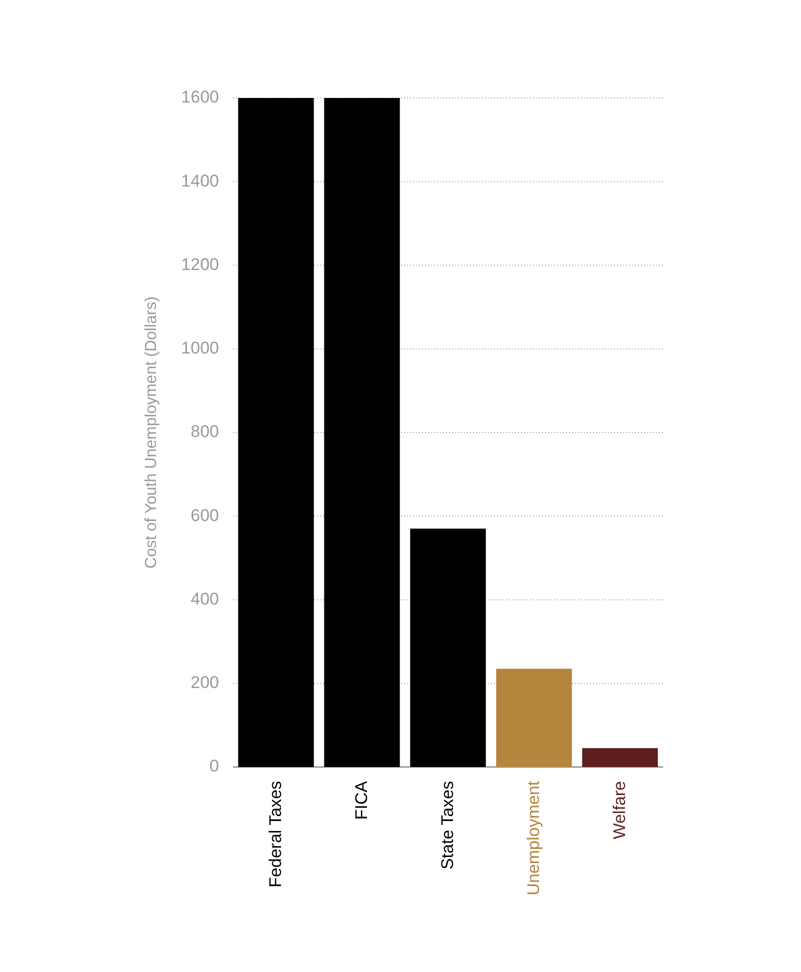 The height and width of the screenshot is (972, 801). What do you see at coordinates (275, 834) in the screenshot?
I see `x-tick-label: Federal Taxes` at bounding box center [275, 834].